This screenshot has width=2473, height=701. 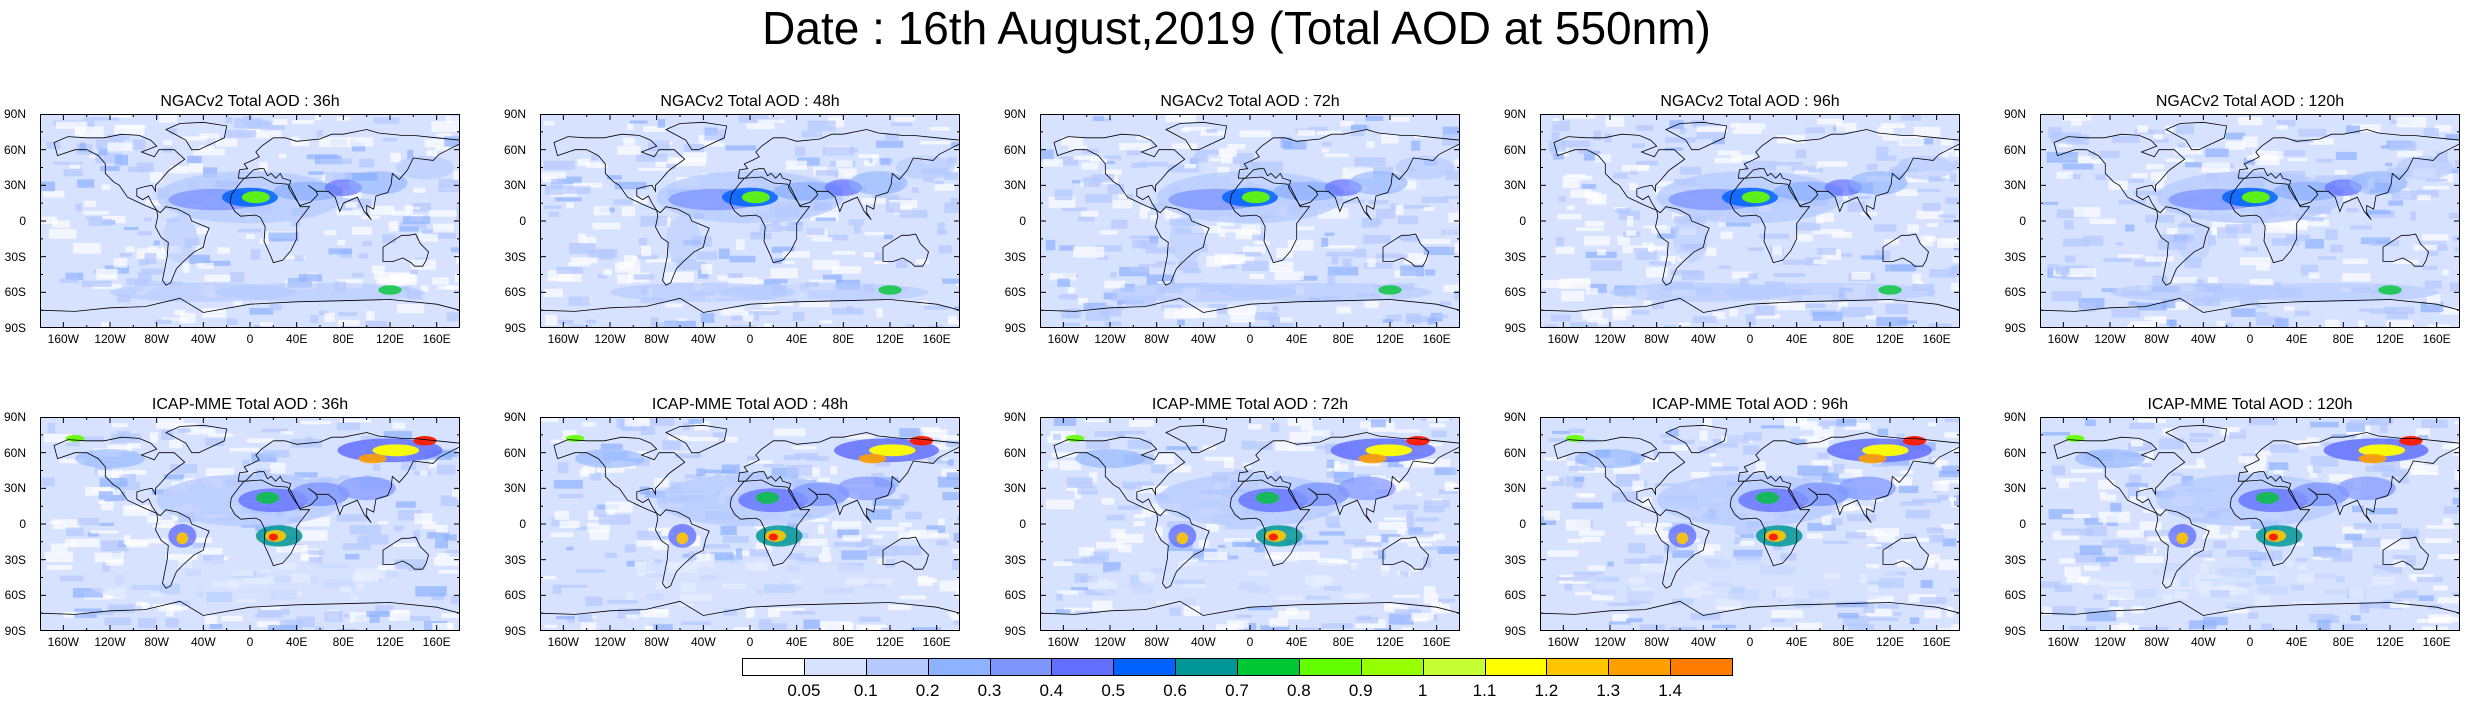 What do you see at coordinates (1514, 149) in the screenshot?
I see `lat-label: 60N` at bounding box center [1514, 149].